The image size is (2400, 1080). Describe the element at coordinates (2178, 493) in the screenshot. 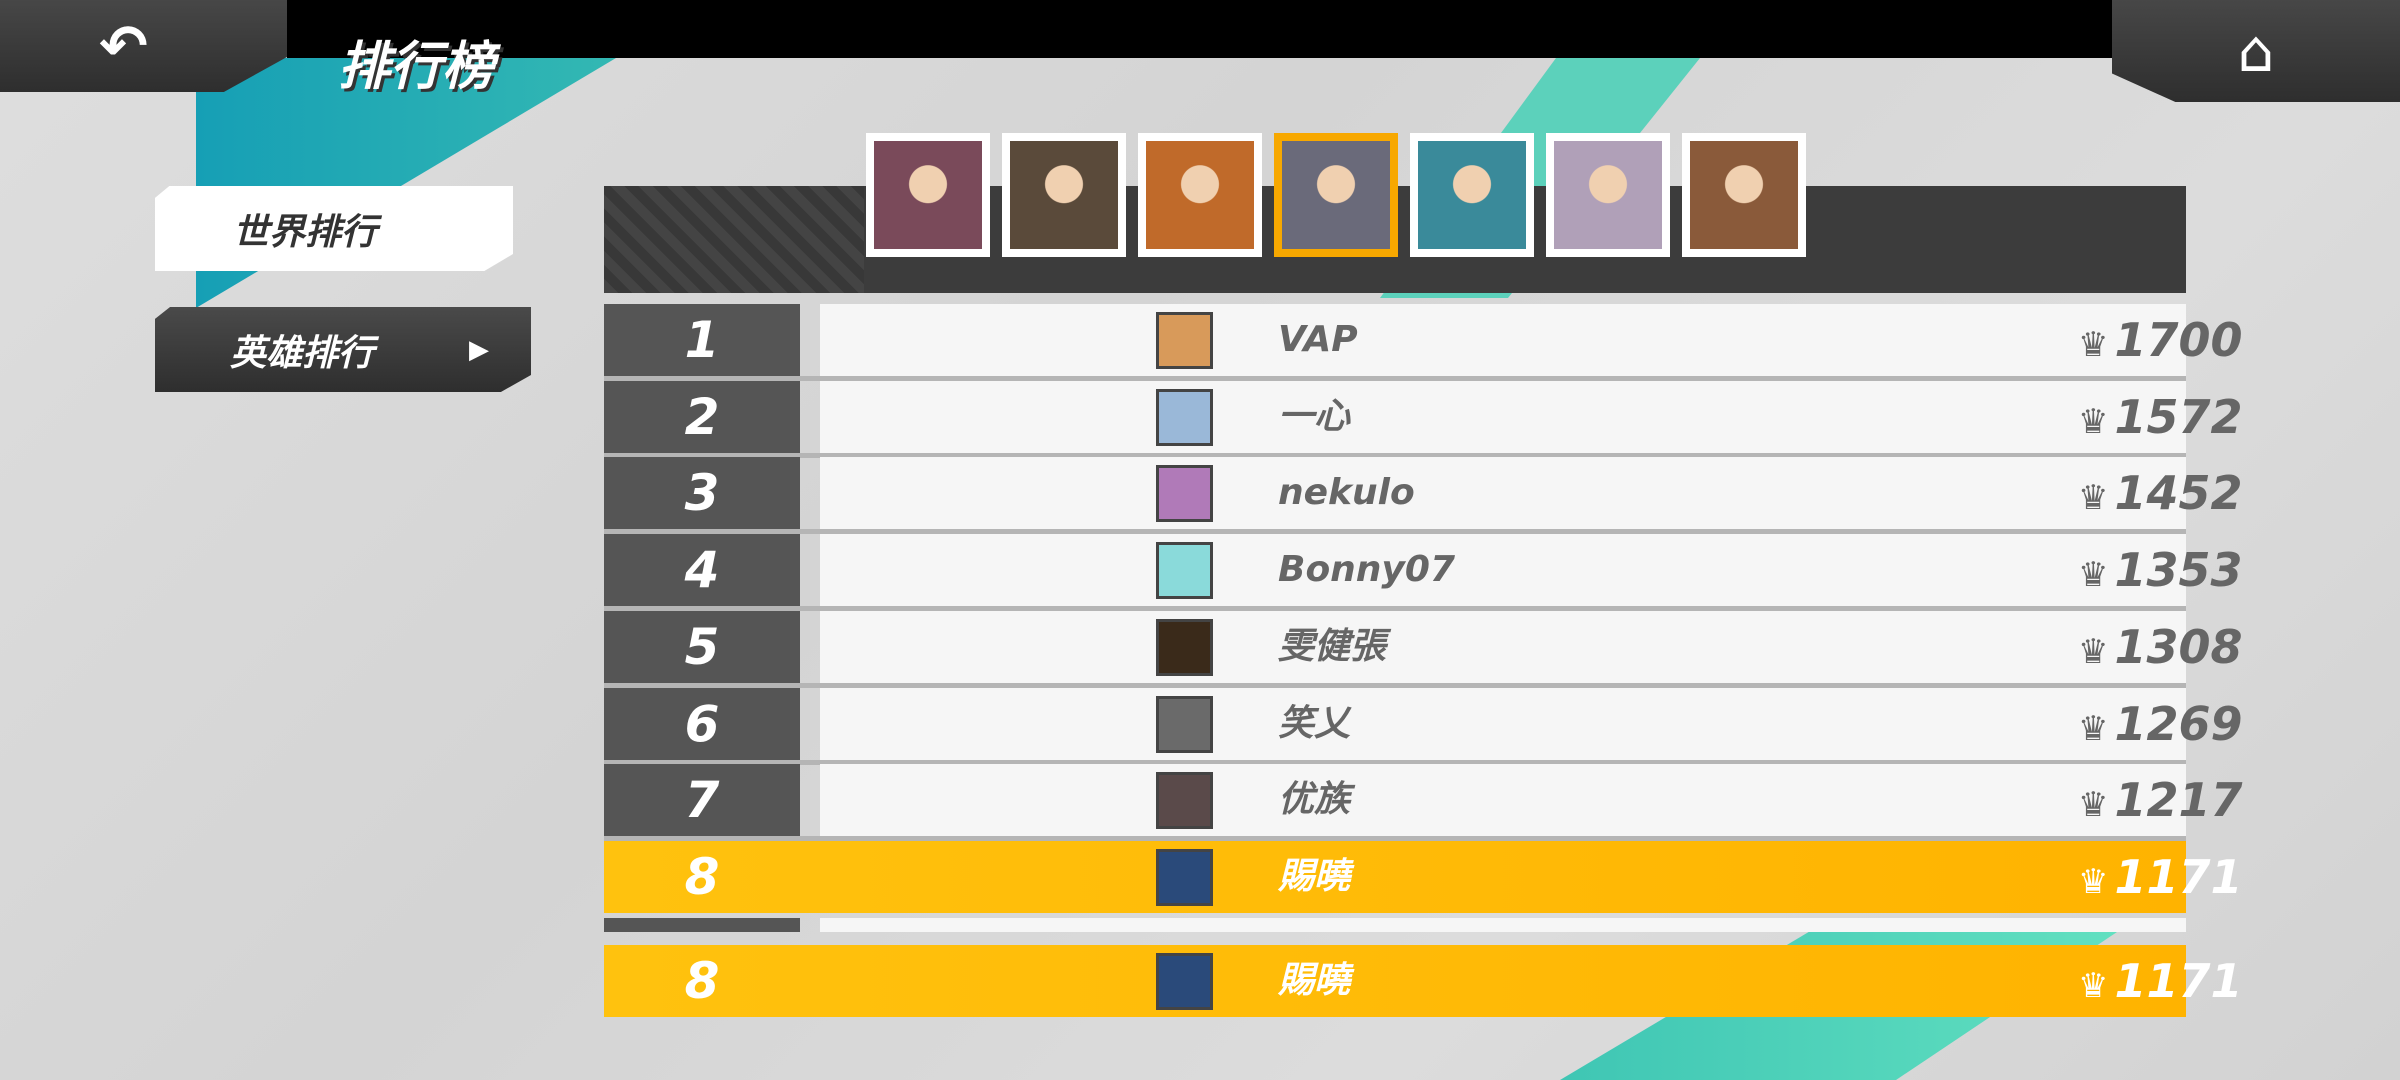

I see `score-value: 1452` at that location.